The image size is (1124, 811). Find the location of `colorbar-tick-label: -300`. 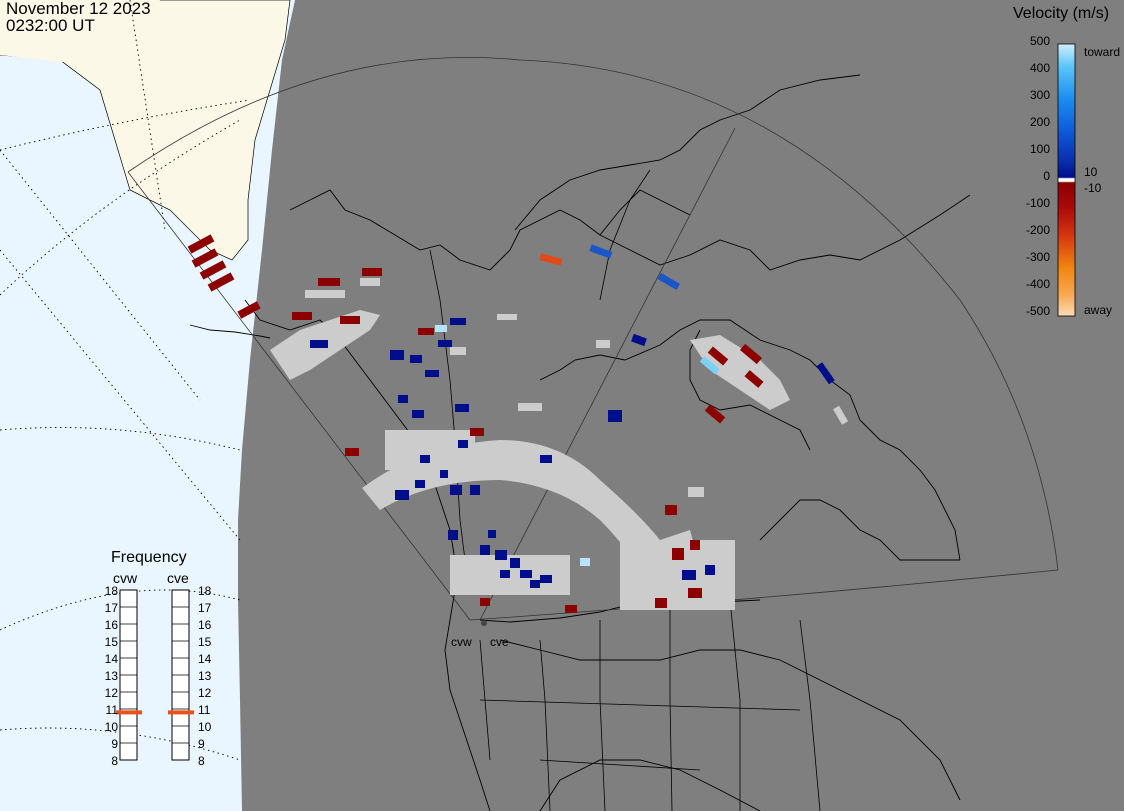

colorbar-tick-label: -300 is located at coordinates (1037, 257).